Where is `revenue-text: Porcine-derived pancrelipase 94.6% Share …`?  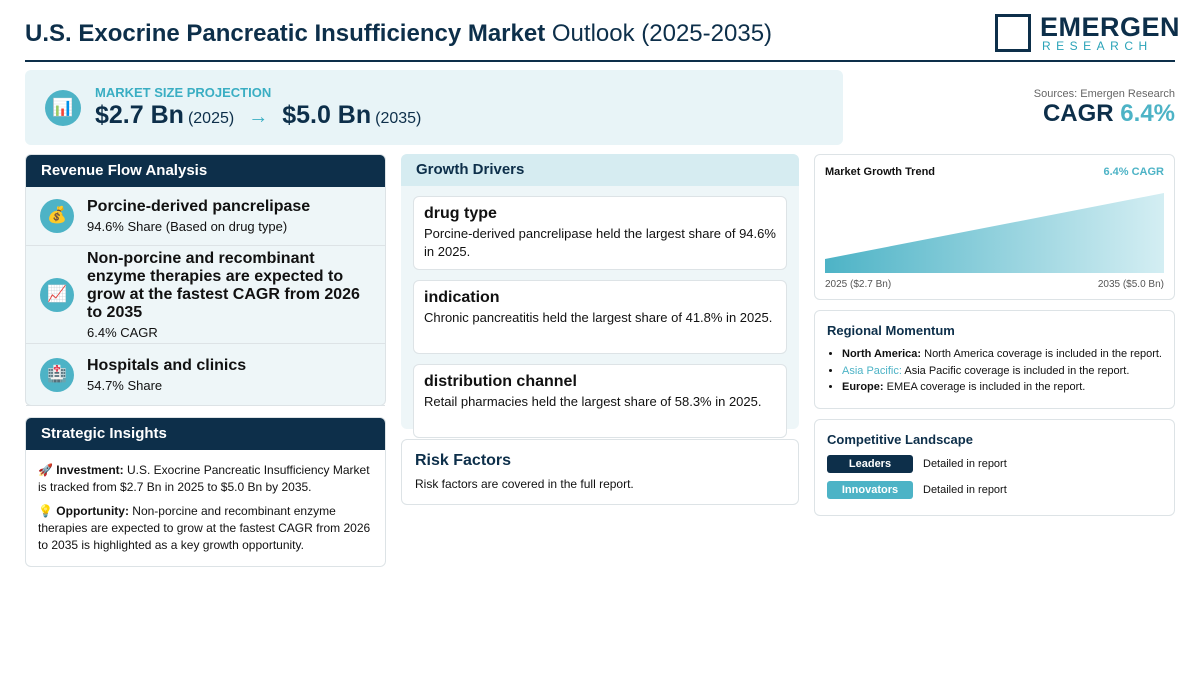
revenue-text: Porcine-derived pancrelipase 94.6% Share … is located at coordinates (198, 216).